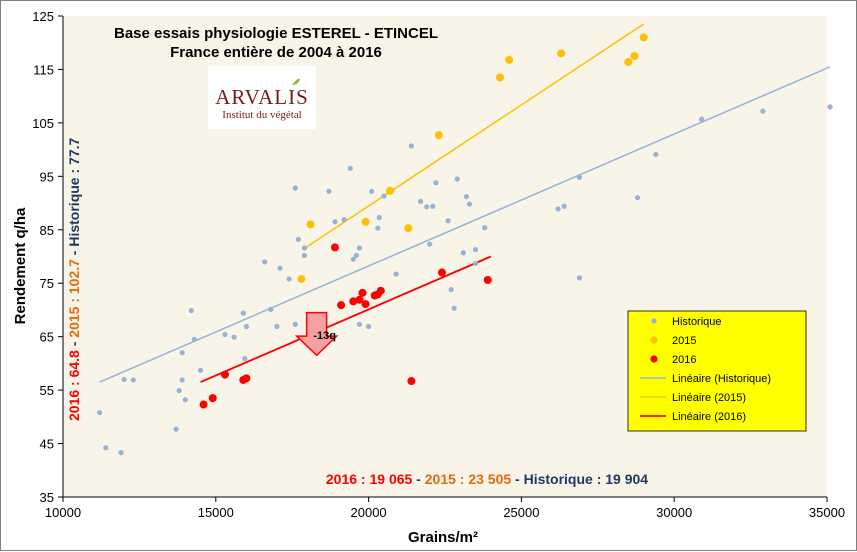  What do you see at coordinates (697, 322) in the screenshot?
I see `legend-label: Historique` at bounding box center [697, 322].